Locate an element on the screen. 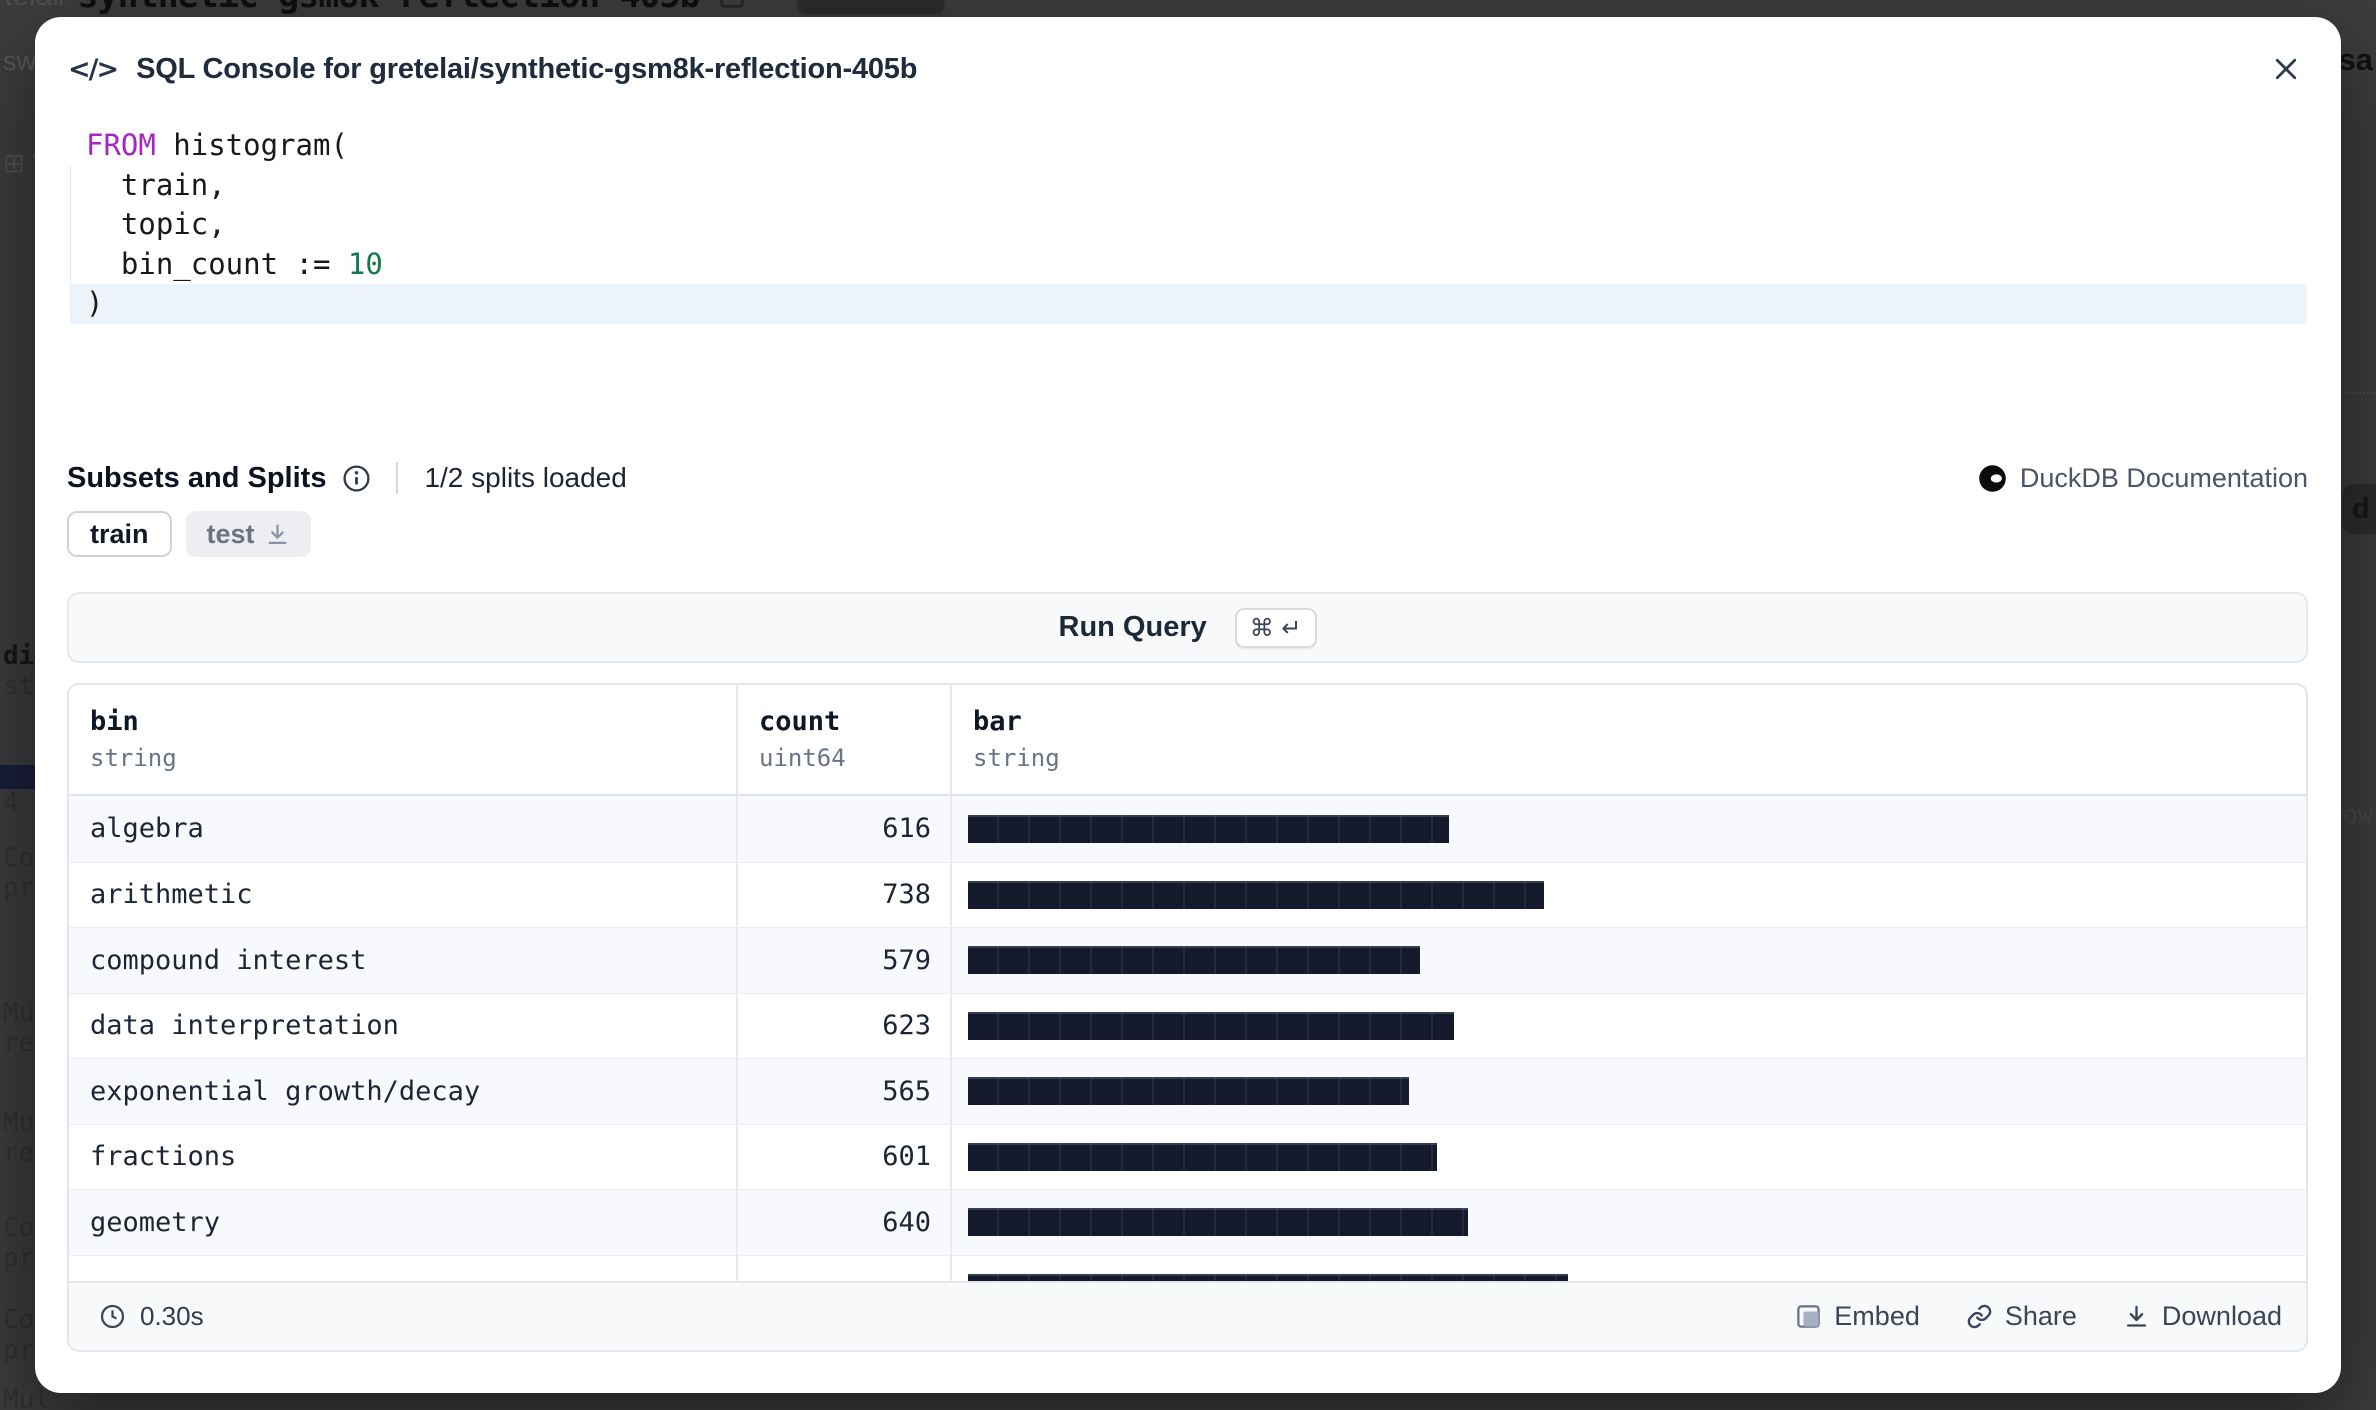  table-row: arithmetic 738 is located at coordinates (1187, 894).